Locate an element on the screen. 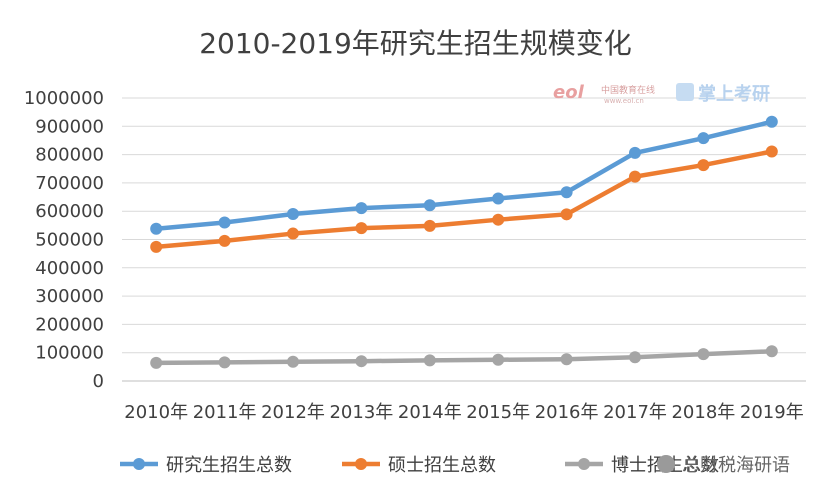  chart-title: 2010-2019年研究生招生规模变化 is located at coordinates (415, 43).